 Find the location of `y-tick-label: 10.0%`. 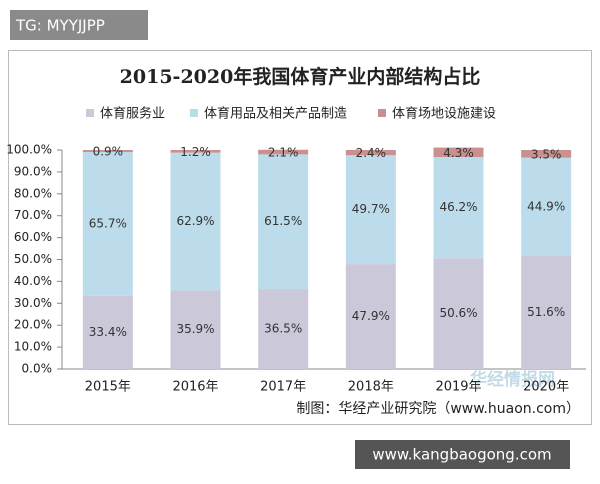

y-tick-label: 10.0% is located at coordinates (33, 347).